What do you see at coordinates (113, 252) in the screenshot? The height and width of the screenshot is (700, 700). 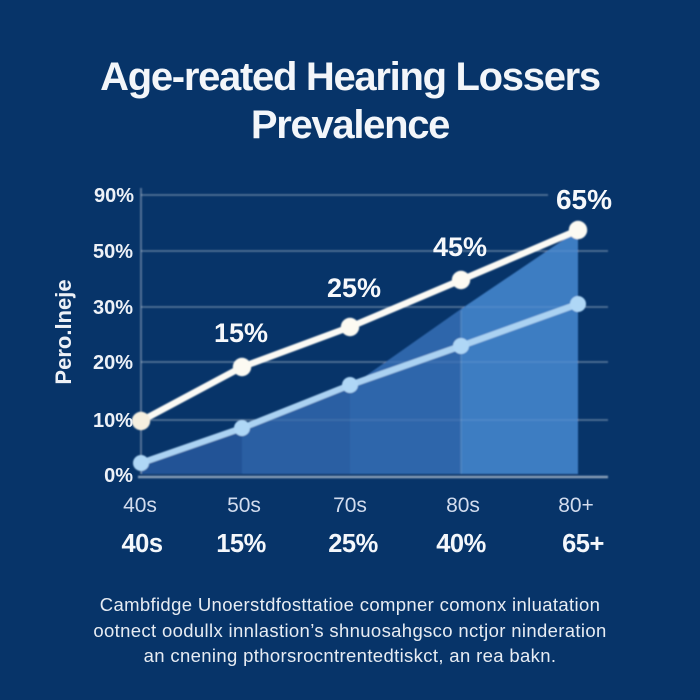 I see `svg-text: 50%` at bounding box center [113, 252].